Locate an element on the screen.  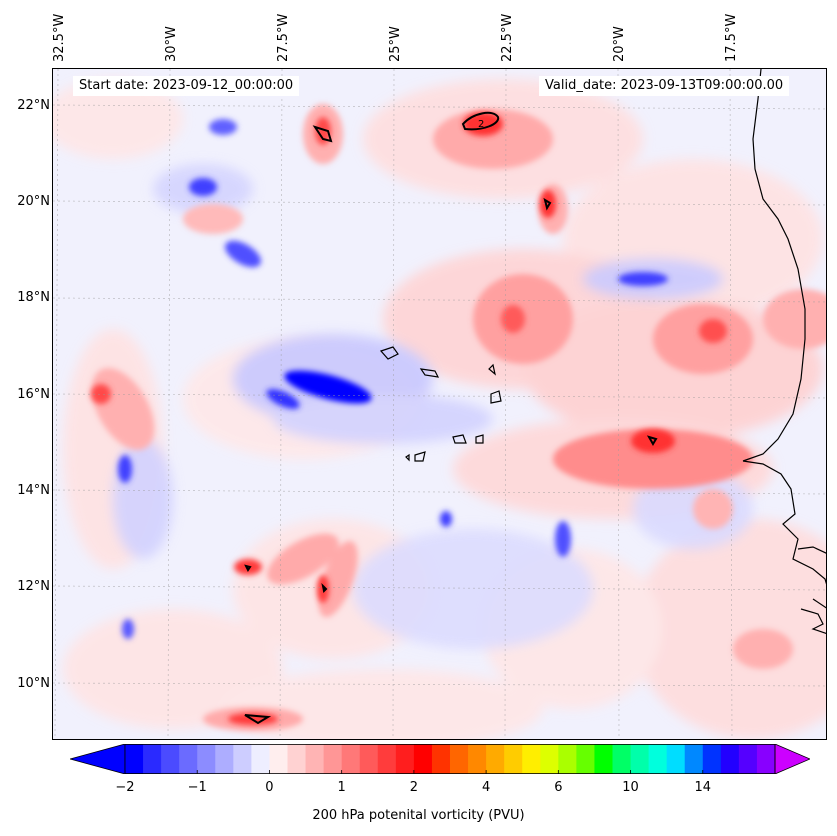
lat-label: 16°N is located at coordinates (33, 394).